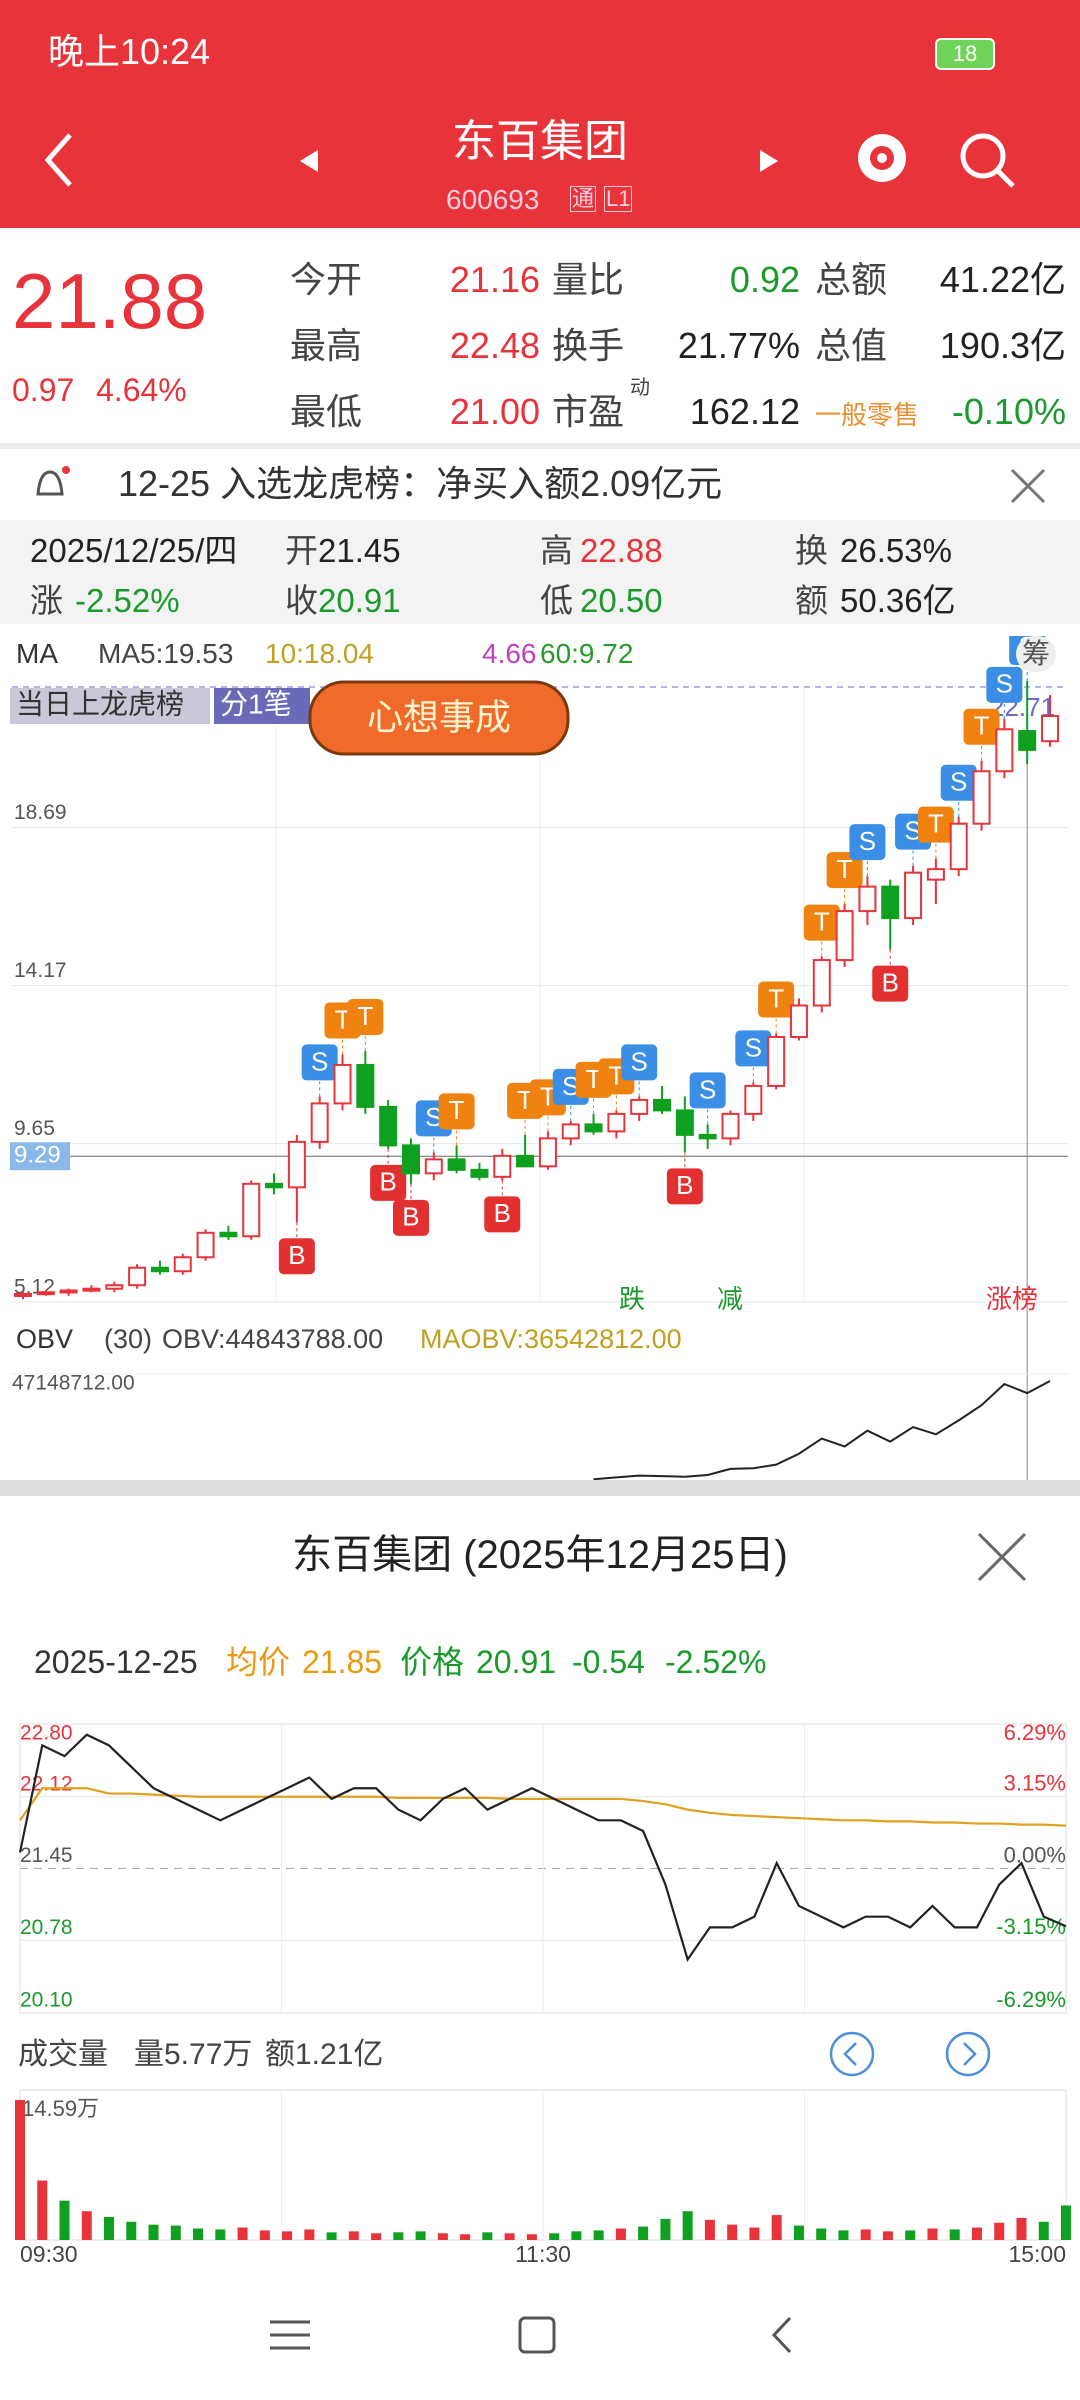 The width and height of the screenshot is (1080, 2400). Describe the element at coordinates (540, 141) in the screenshot. I see `stock-name: 东百集团` at that location.